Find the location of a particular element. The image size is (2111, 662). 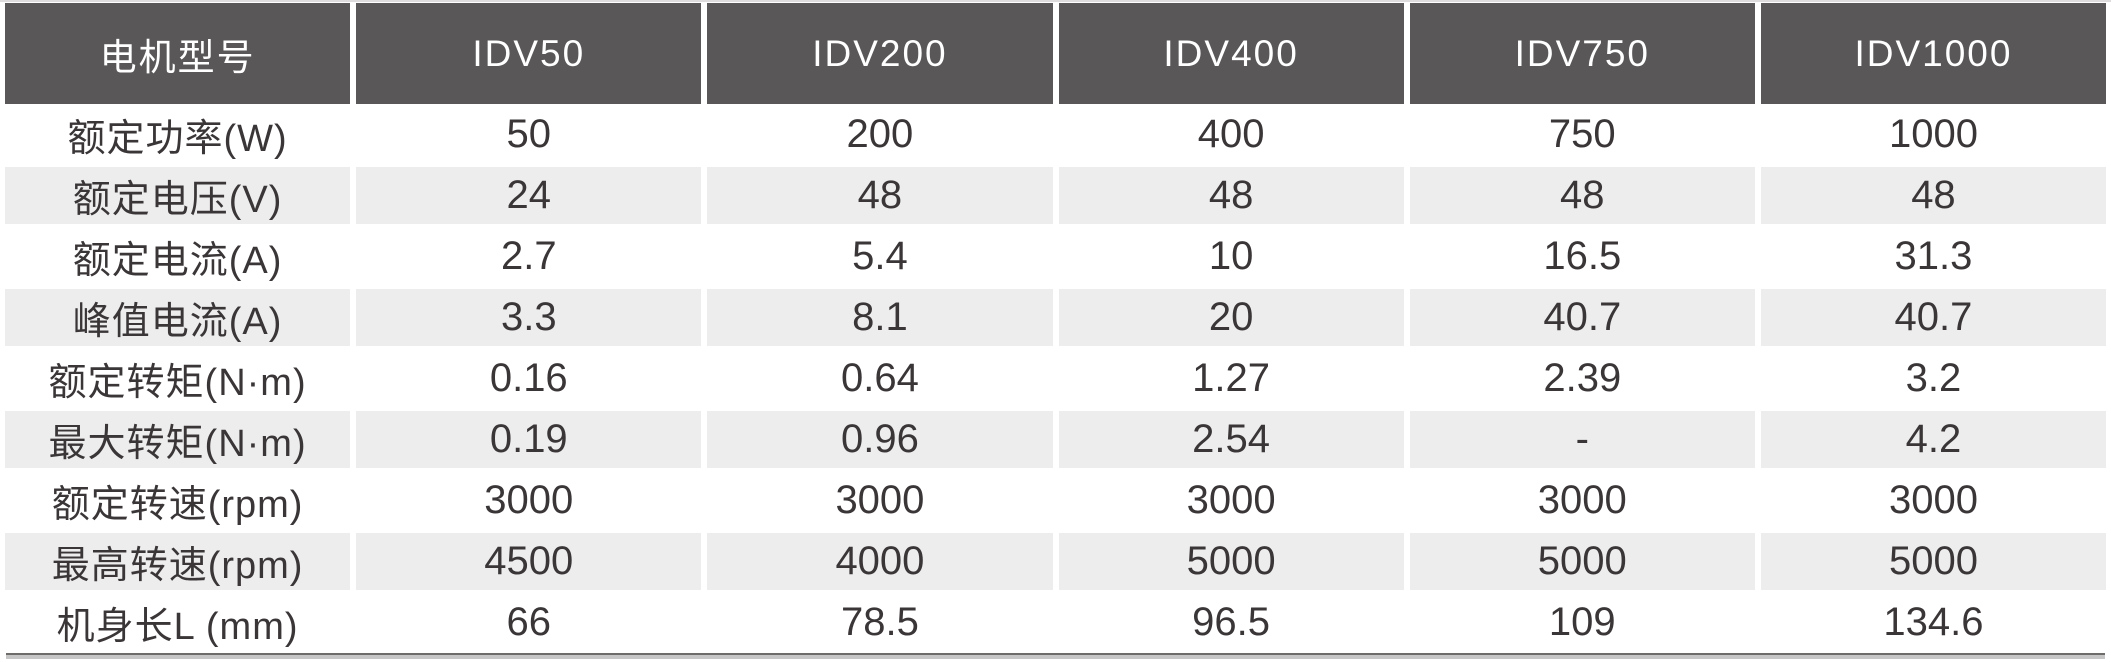

table-row-rated-power: 额定功率(W) 50 200 400 750 1000 is located at coordinates (1055, 134).